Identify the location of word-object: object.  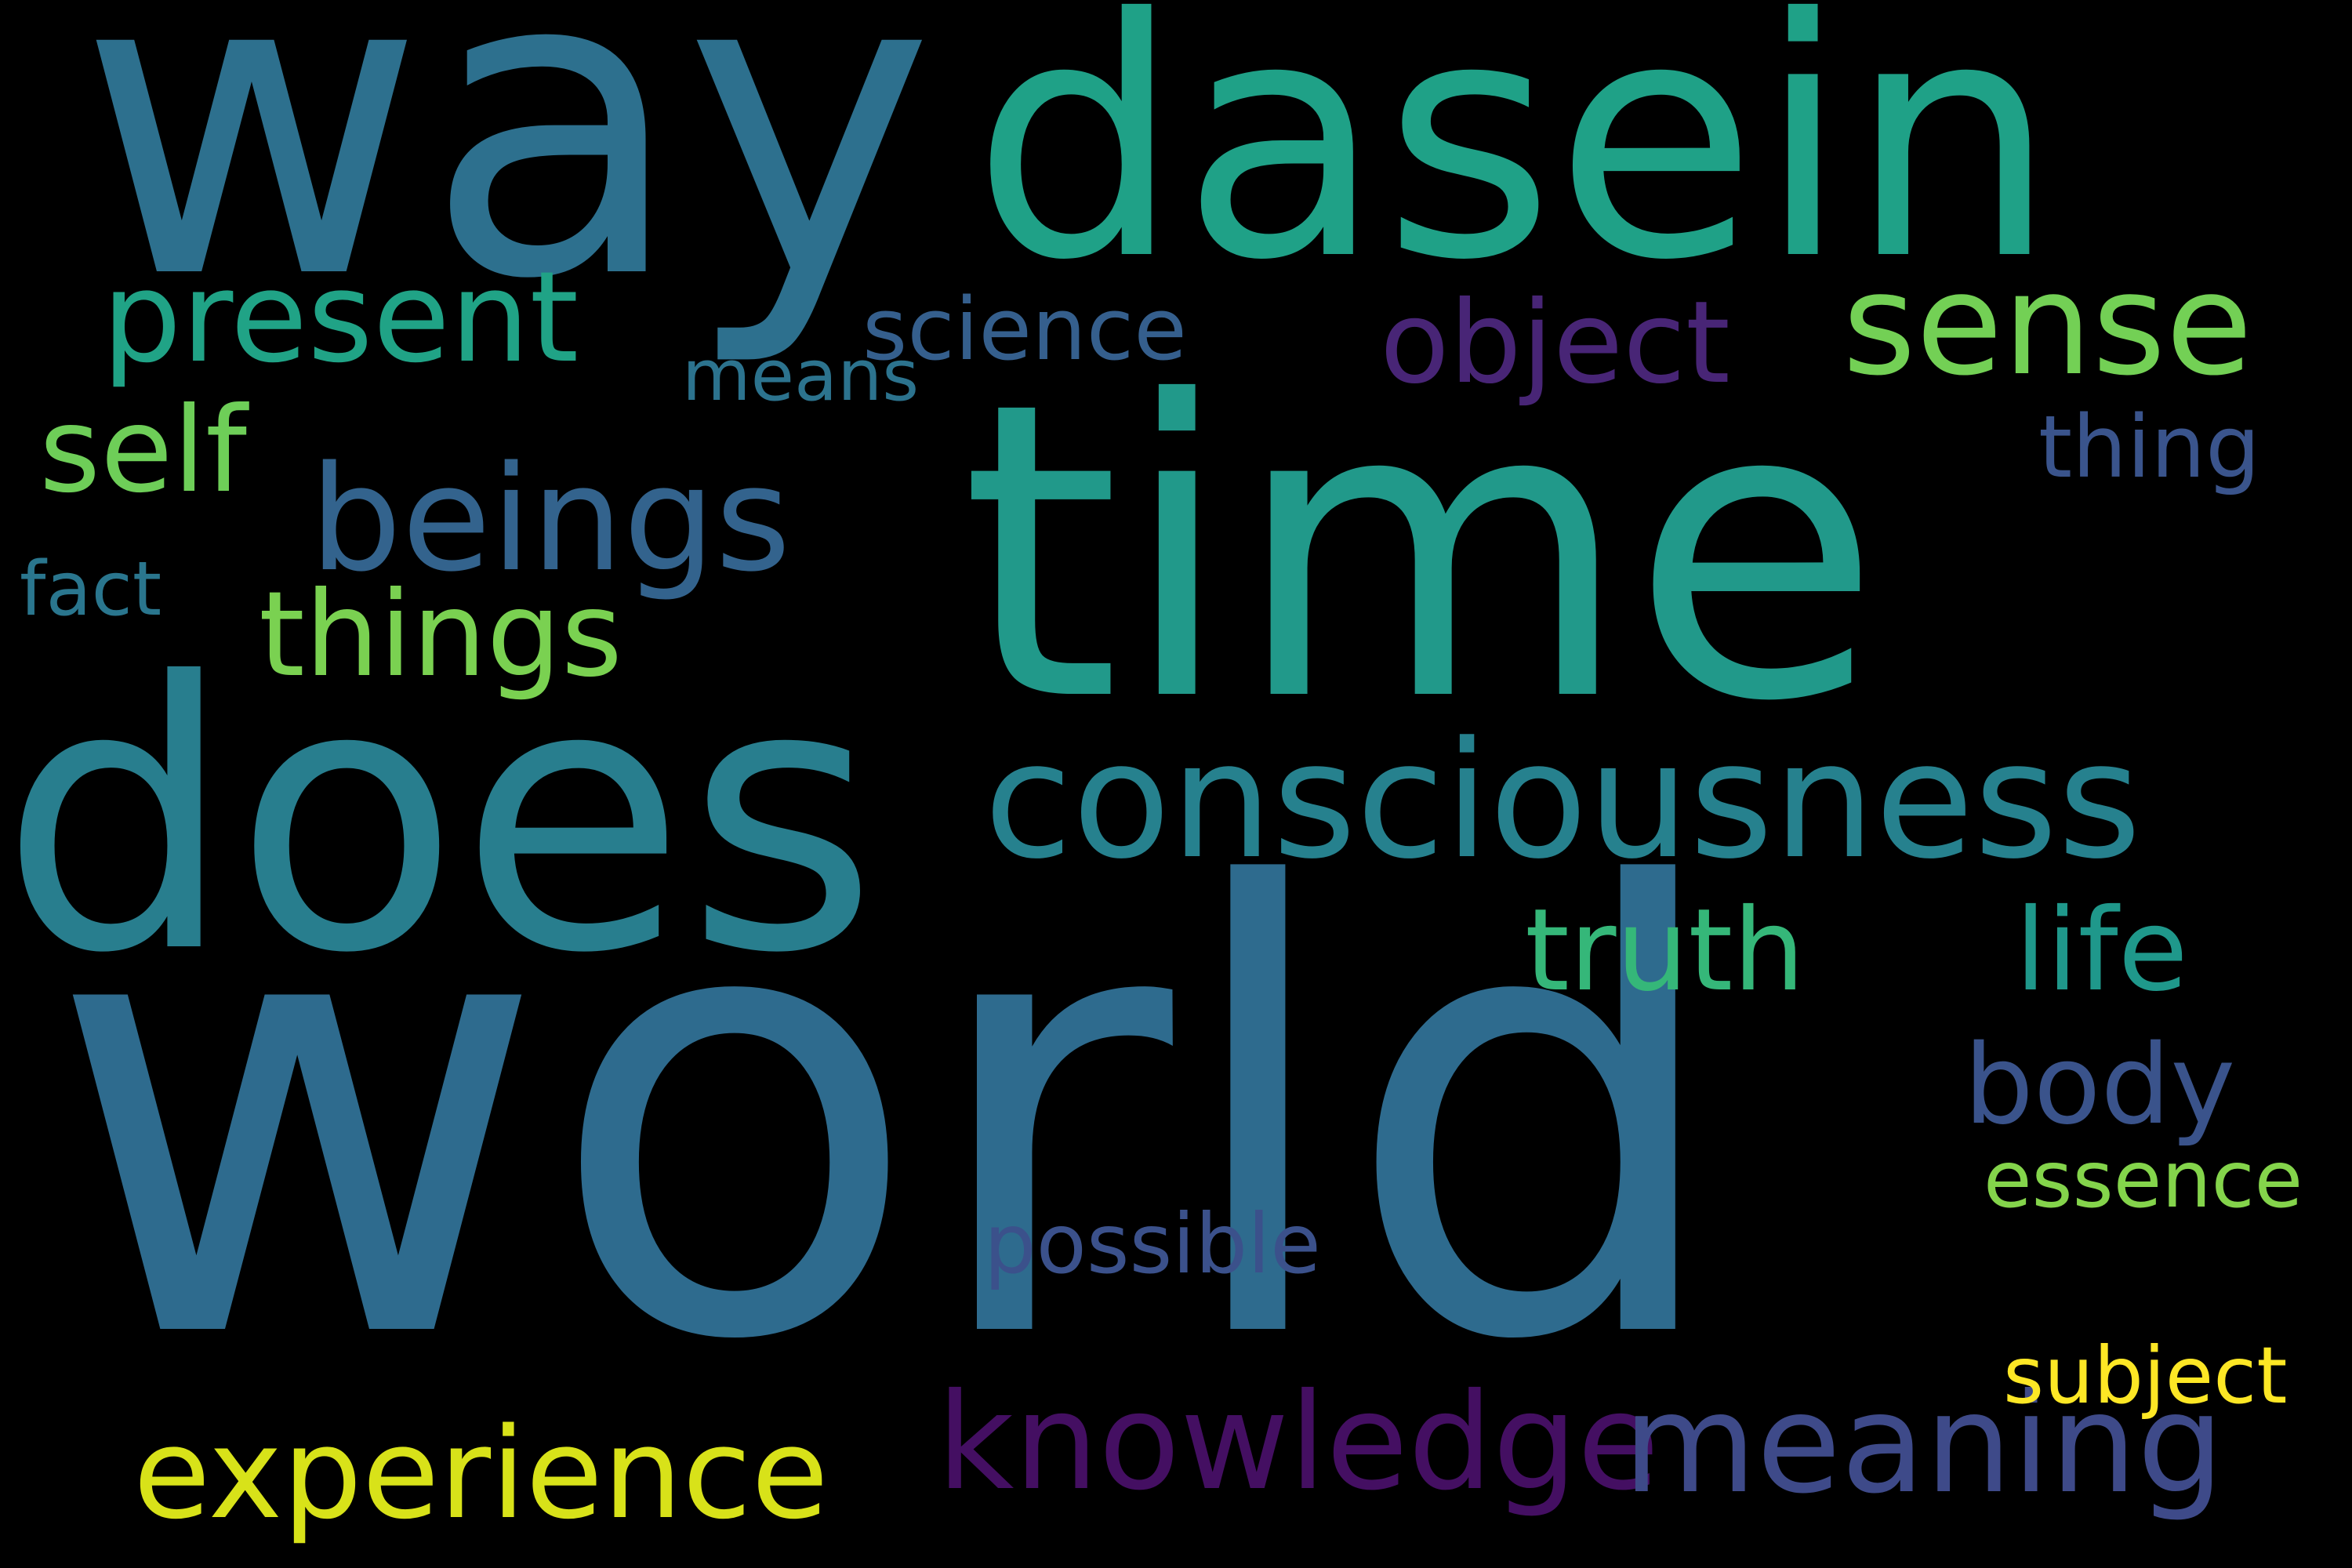
(1555, 343).